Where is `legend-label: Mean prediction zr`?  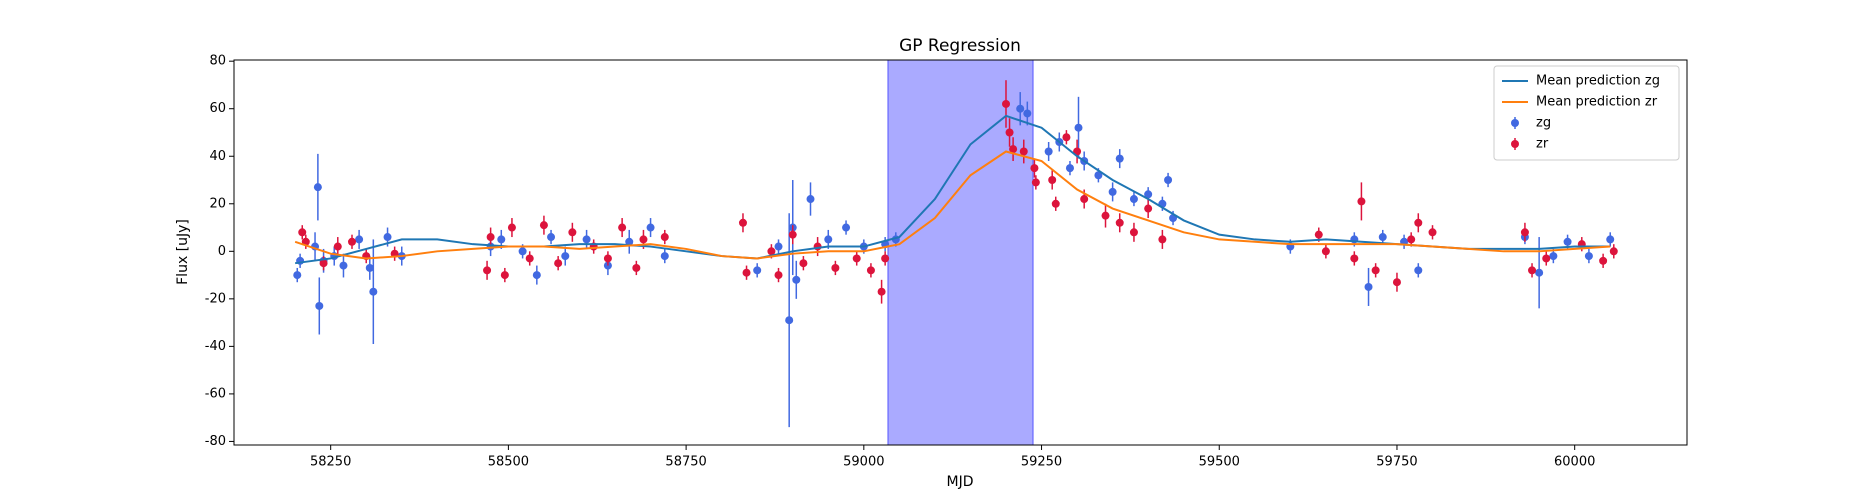
legend-label: Mean prediction zr is located at coordinates (1597, 102).